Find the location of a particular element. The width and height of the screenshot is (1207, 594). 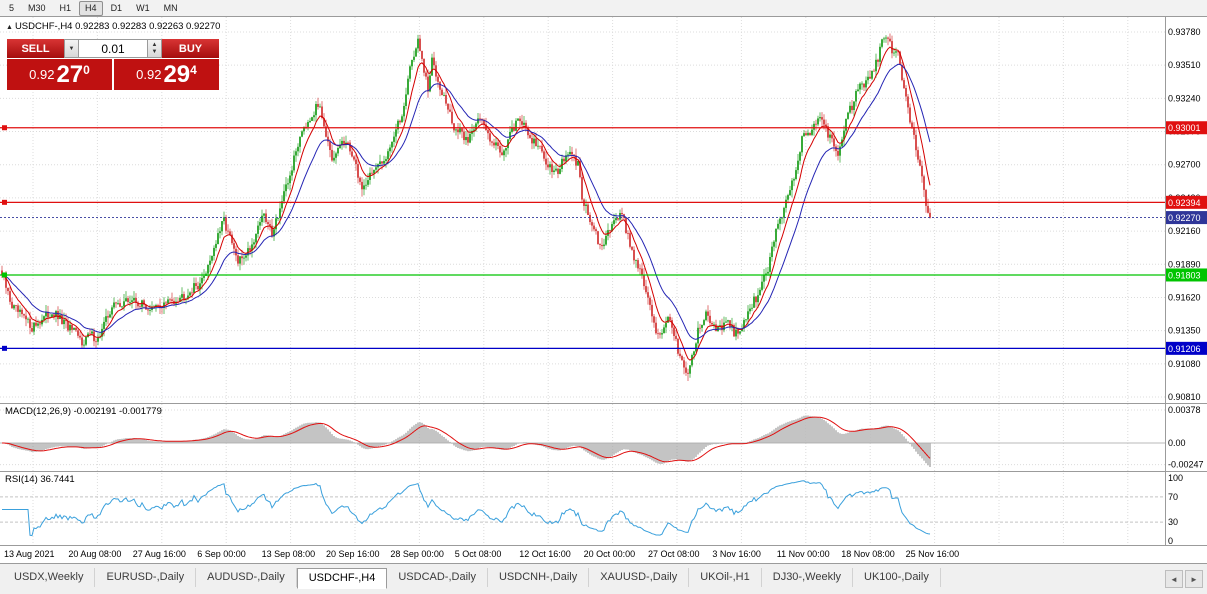

timeframe-button-mn: MN is located at coordinates (170, 7).